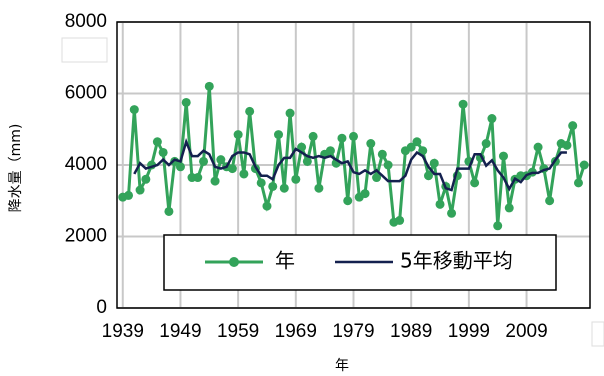 Image resolution: width=604 pixels, height=376 pixels. I want to click on y-tick-label: 0, so click(101, 307).